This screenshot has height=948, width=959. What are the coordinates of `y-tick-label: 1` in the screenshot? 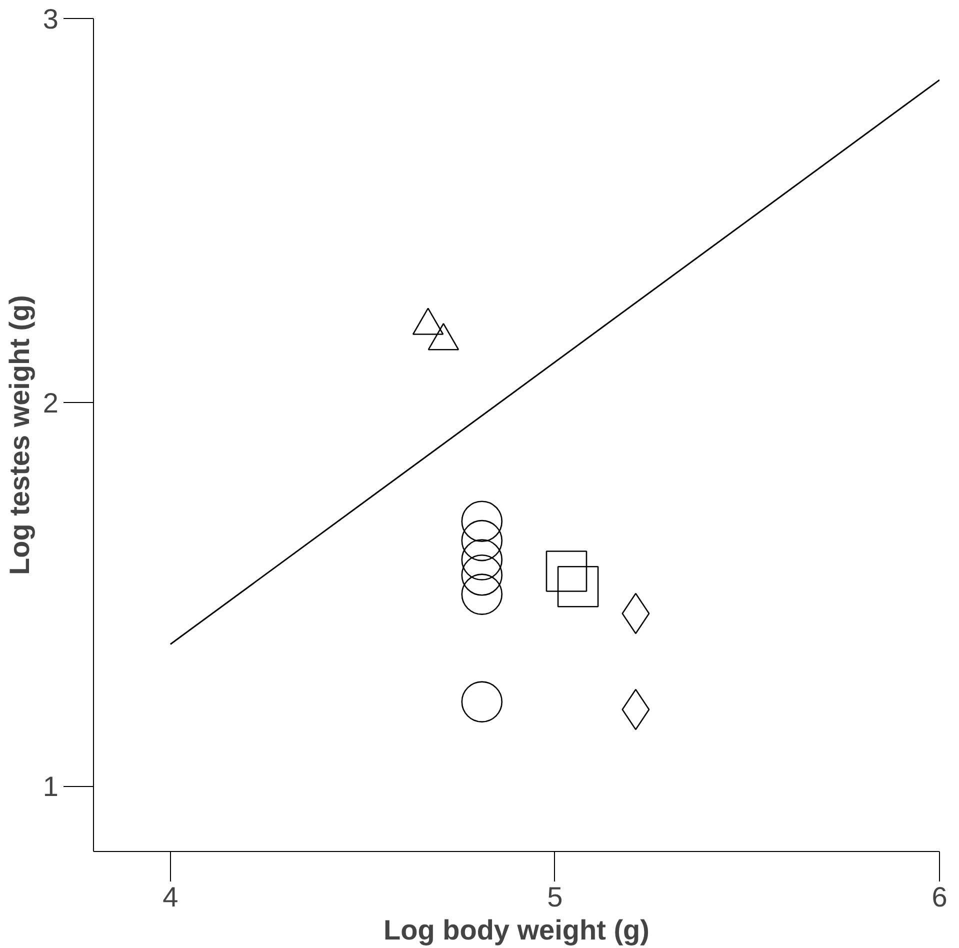 It's located at (50, 786).